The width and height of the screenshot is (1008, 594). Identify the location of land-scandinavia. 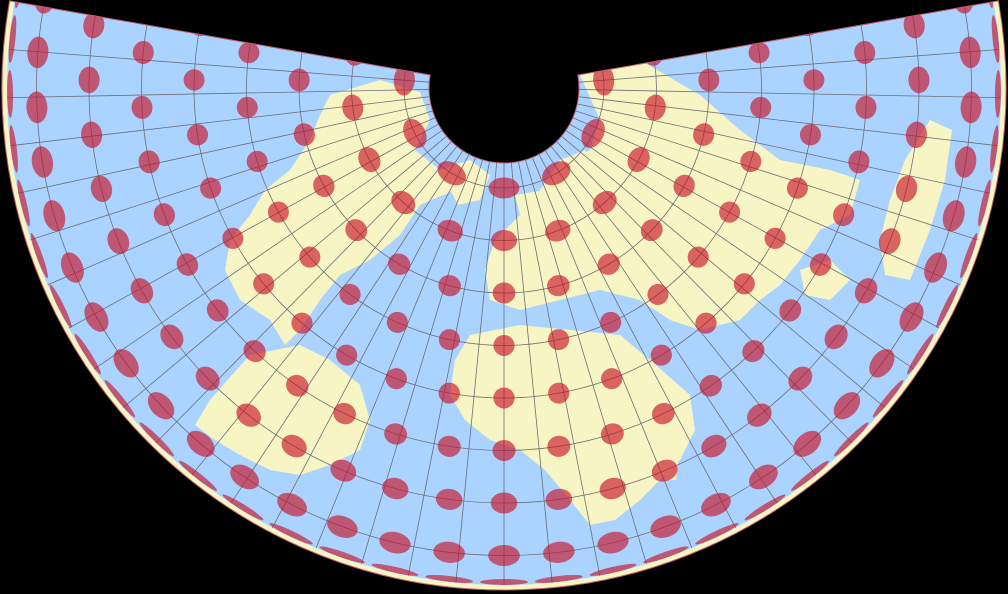
(565, 182).